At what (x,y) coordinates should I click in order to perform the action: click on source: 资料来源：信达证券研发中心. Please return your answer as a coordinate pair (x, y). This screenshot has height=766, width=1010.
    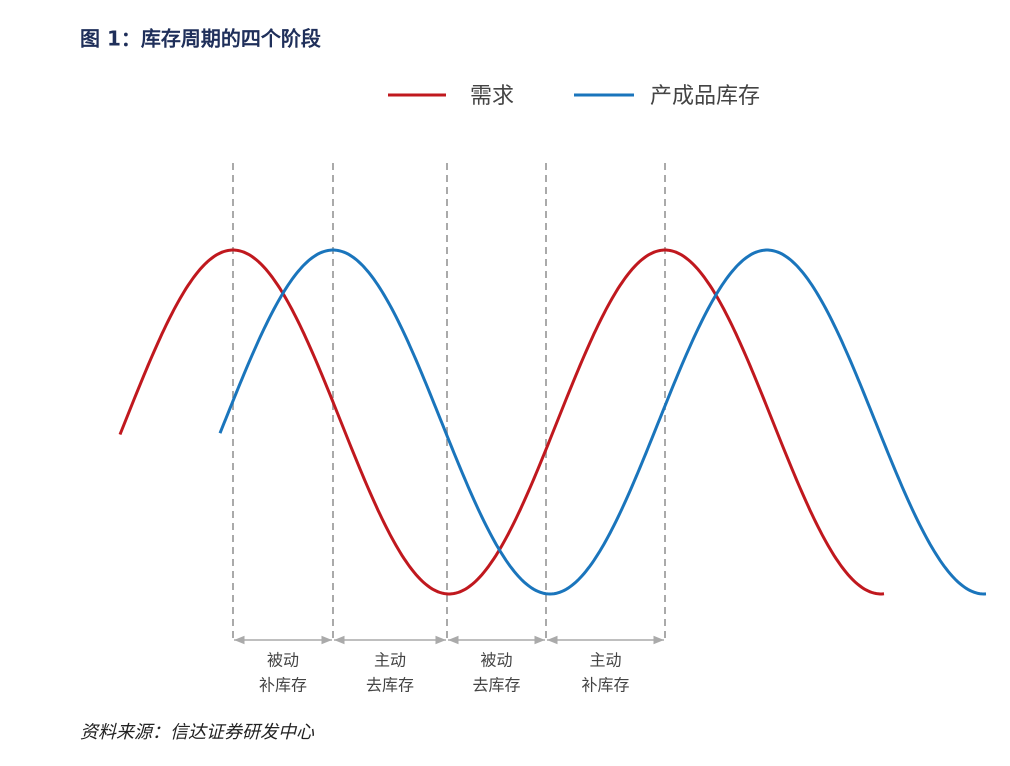
    Looking at the image, I should click on (197, 732).